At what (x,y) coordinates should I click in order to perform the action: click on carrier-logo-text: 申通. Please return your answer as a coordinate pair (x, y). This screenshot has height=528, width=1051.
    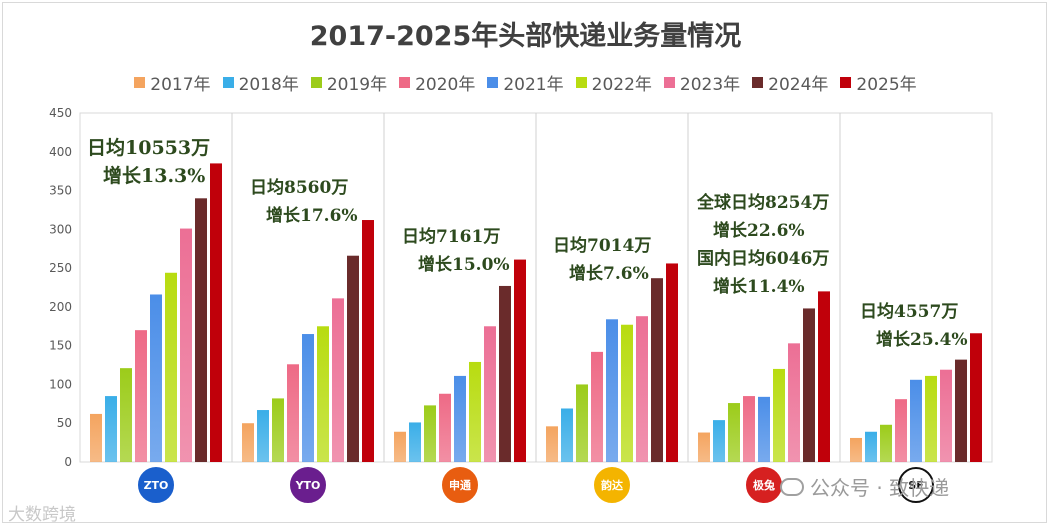
    Looking at the image, I should click on (460, 485).